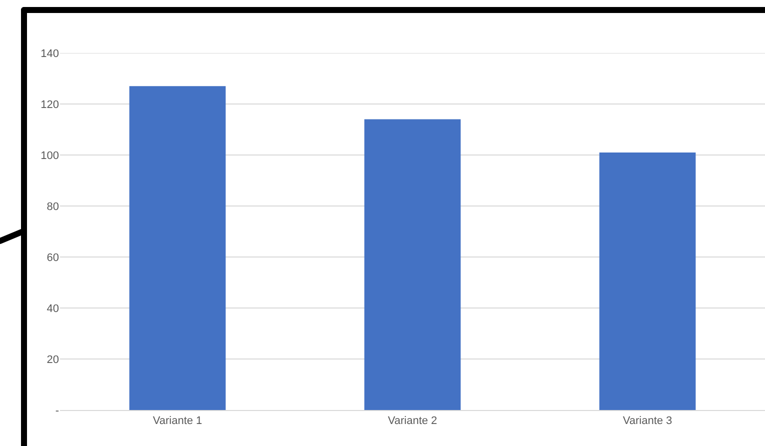 The width and height of the screenshot is (765, 446). Describe the element at coordinates (177, 421) in the screenshot. I see `x-tick-label: Variante 1` at that location.